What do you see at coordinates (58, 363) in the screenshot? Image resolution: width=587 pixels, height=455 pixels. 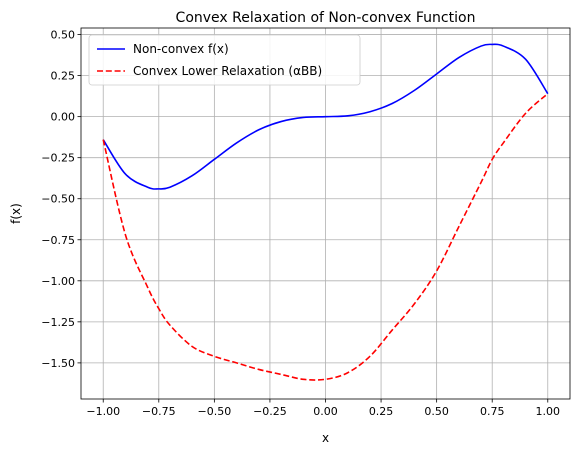 I see `y-tick-label: −1.50` at bounding box center [58, 363].